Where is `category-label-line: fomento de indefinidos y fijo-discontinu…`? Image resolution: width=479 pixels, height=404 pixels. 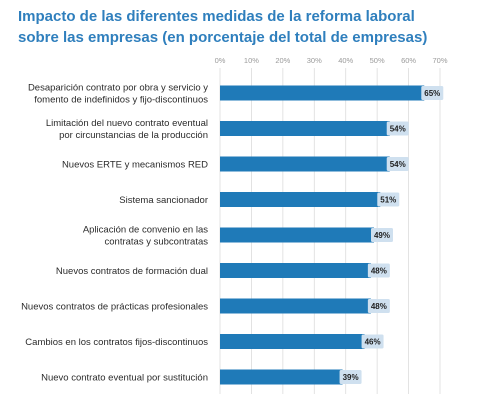
category-label-line: fomento de indefinidos y fijo-discontinu… is located at coordinates (121, 100).